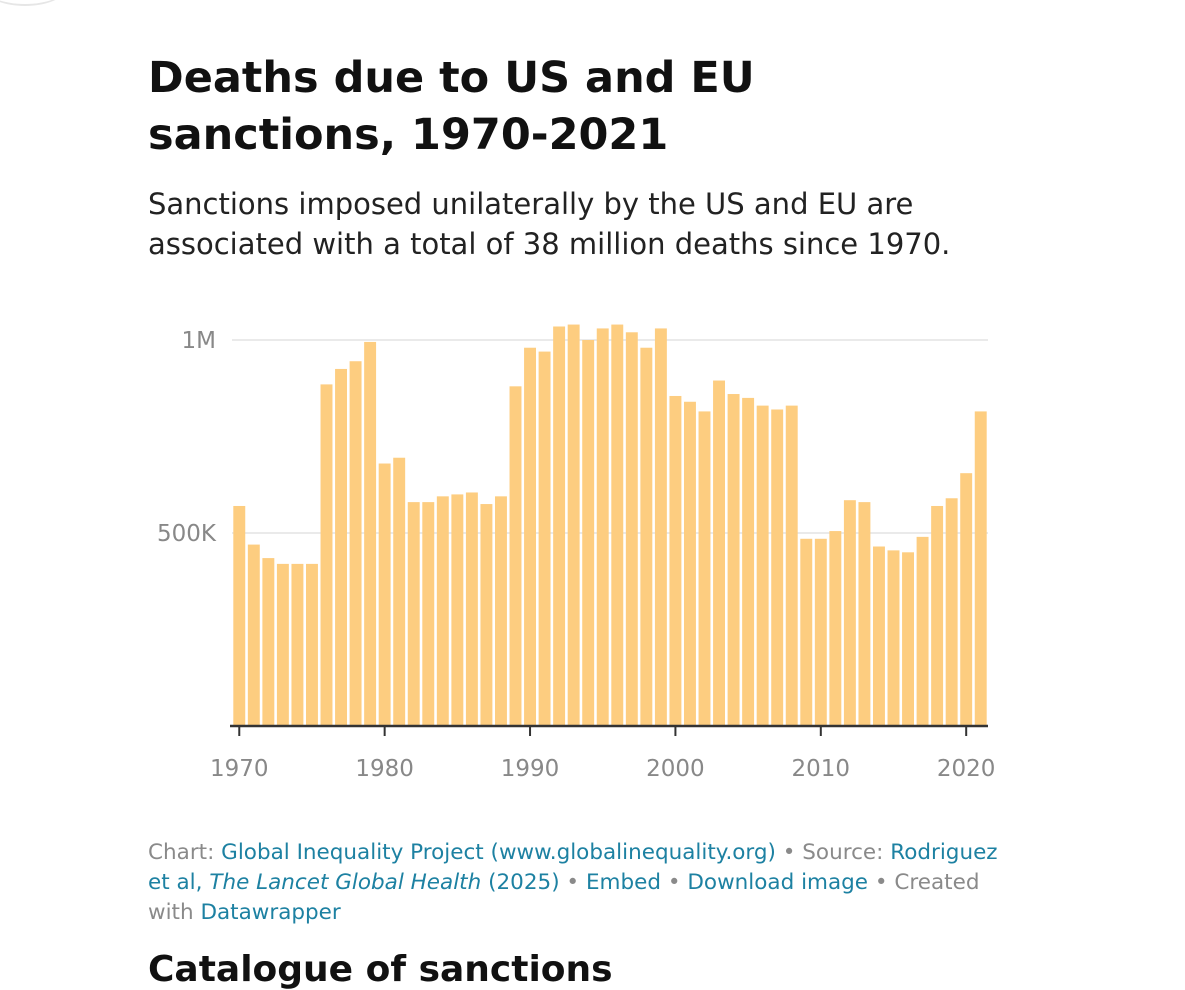 The image size is (1185, 990). I want to click on y-tick-label: 500K, so click(187, 534).